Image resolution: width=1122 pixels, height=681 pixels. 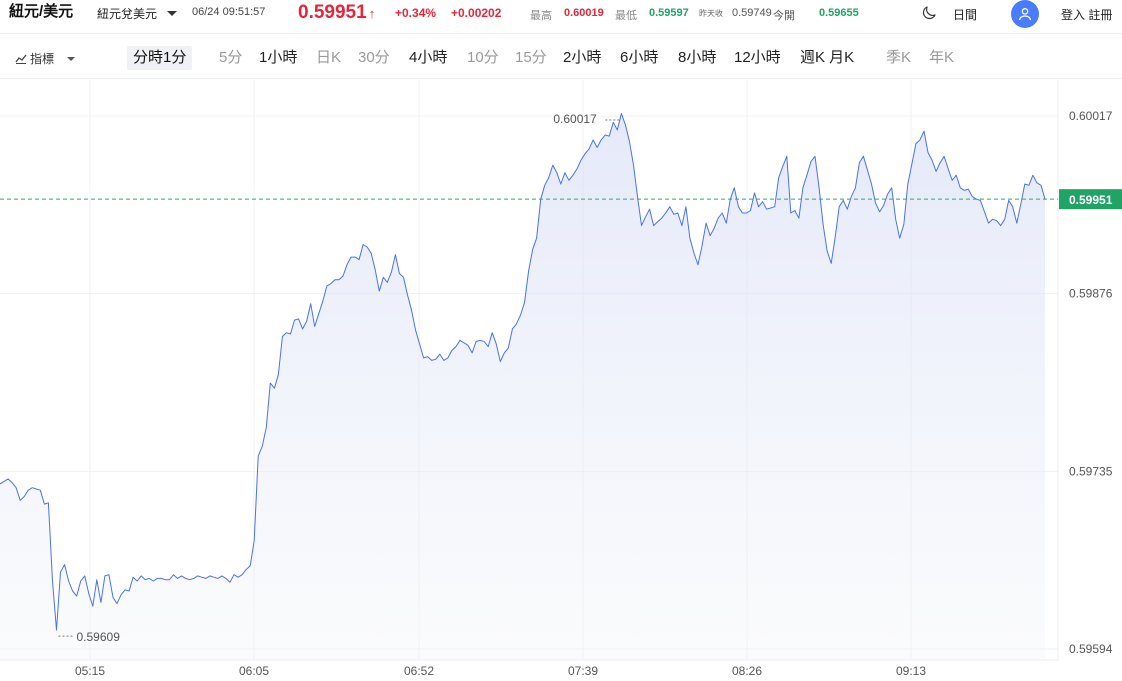 What do you see at coordinates (21, 59) in the screenshot?
I see `indicator-icon` at bounding box center [21, 59].